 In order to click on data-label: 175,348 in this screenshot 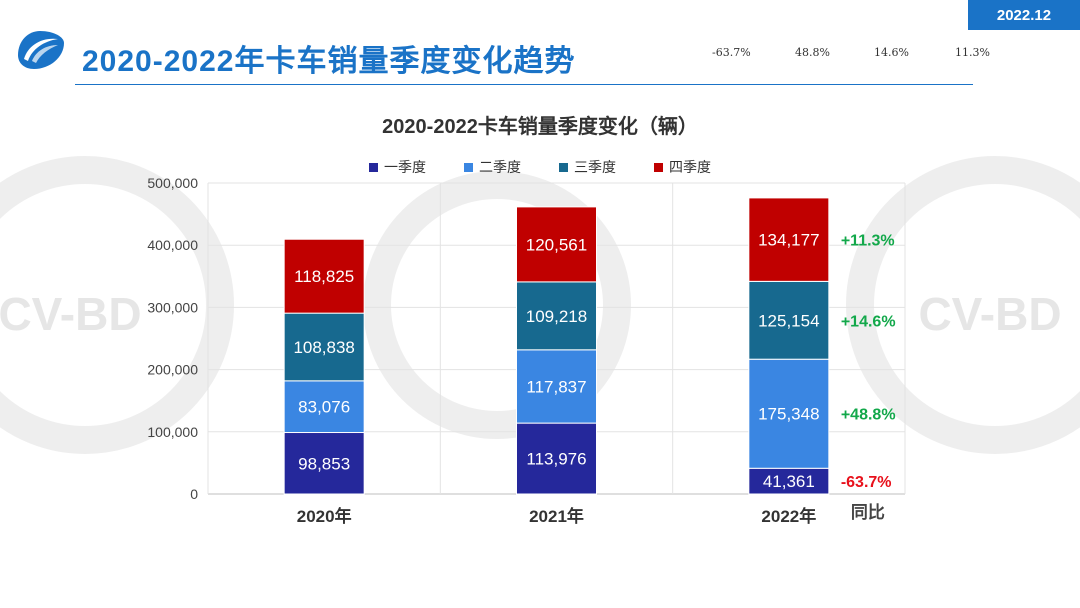, I will do `click(788, 414)`.